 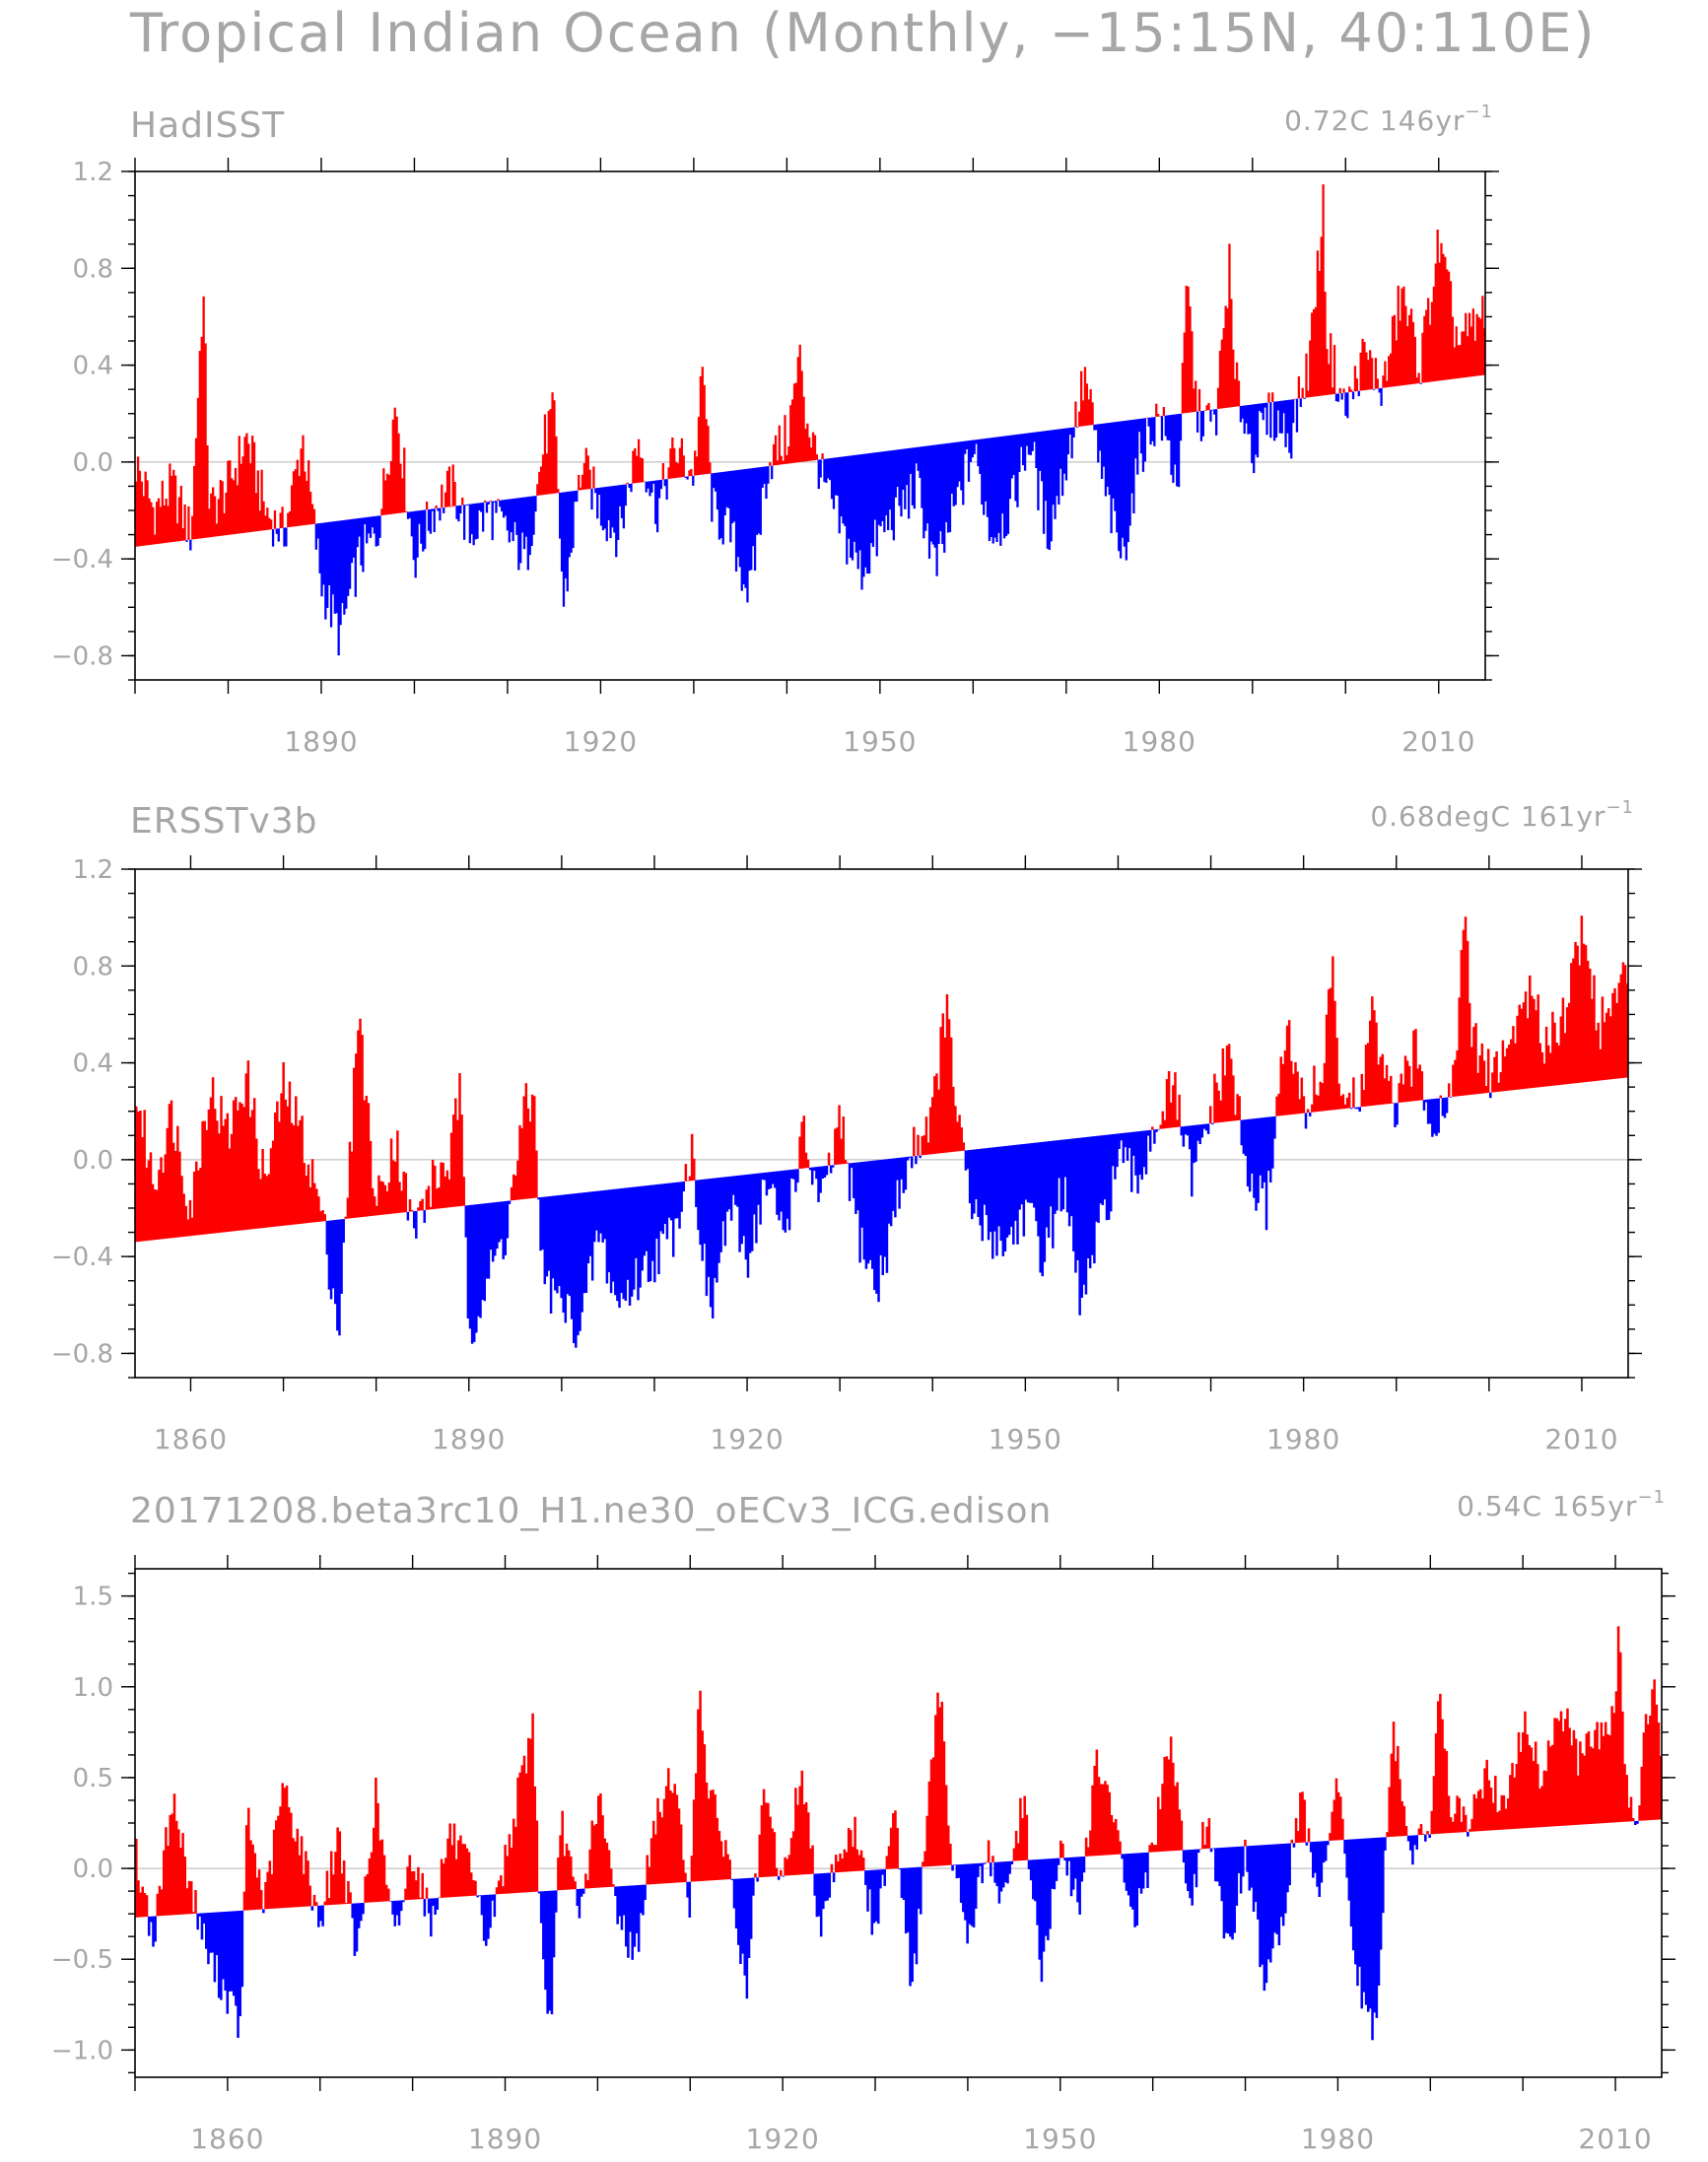 I want to click on x-tick-label: 1950, so click(x=880, y=742).